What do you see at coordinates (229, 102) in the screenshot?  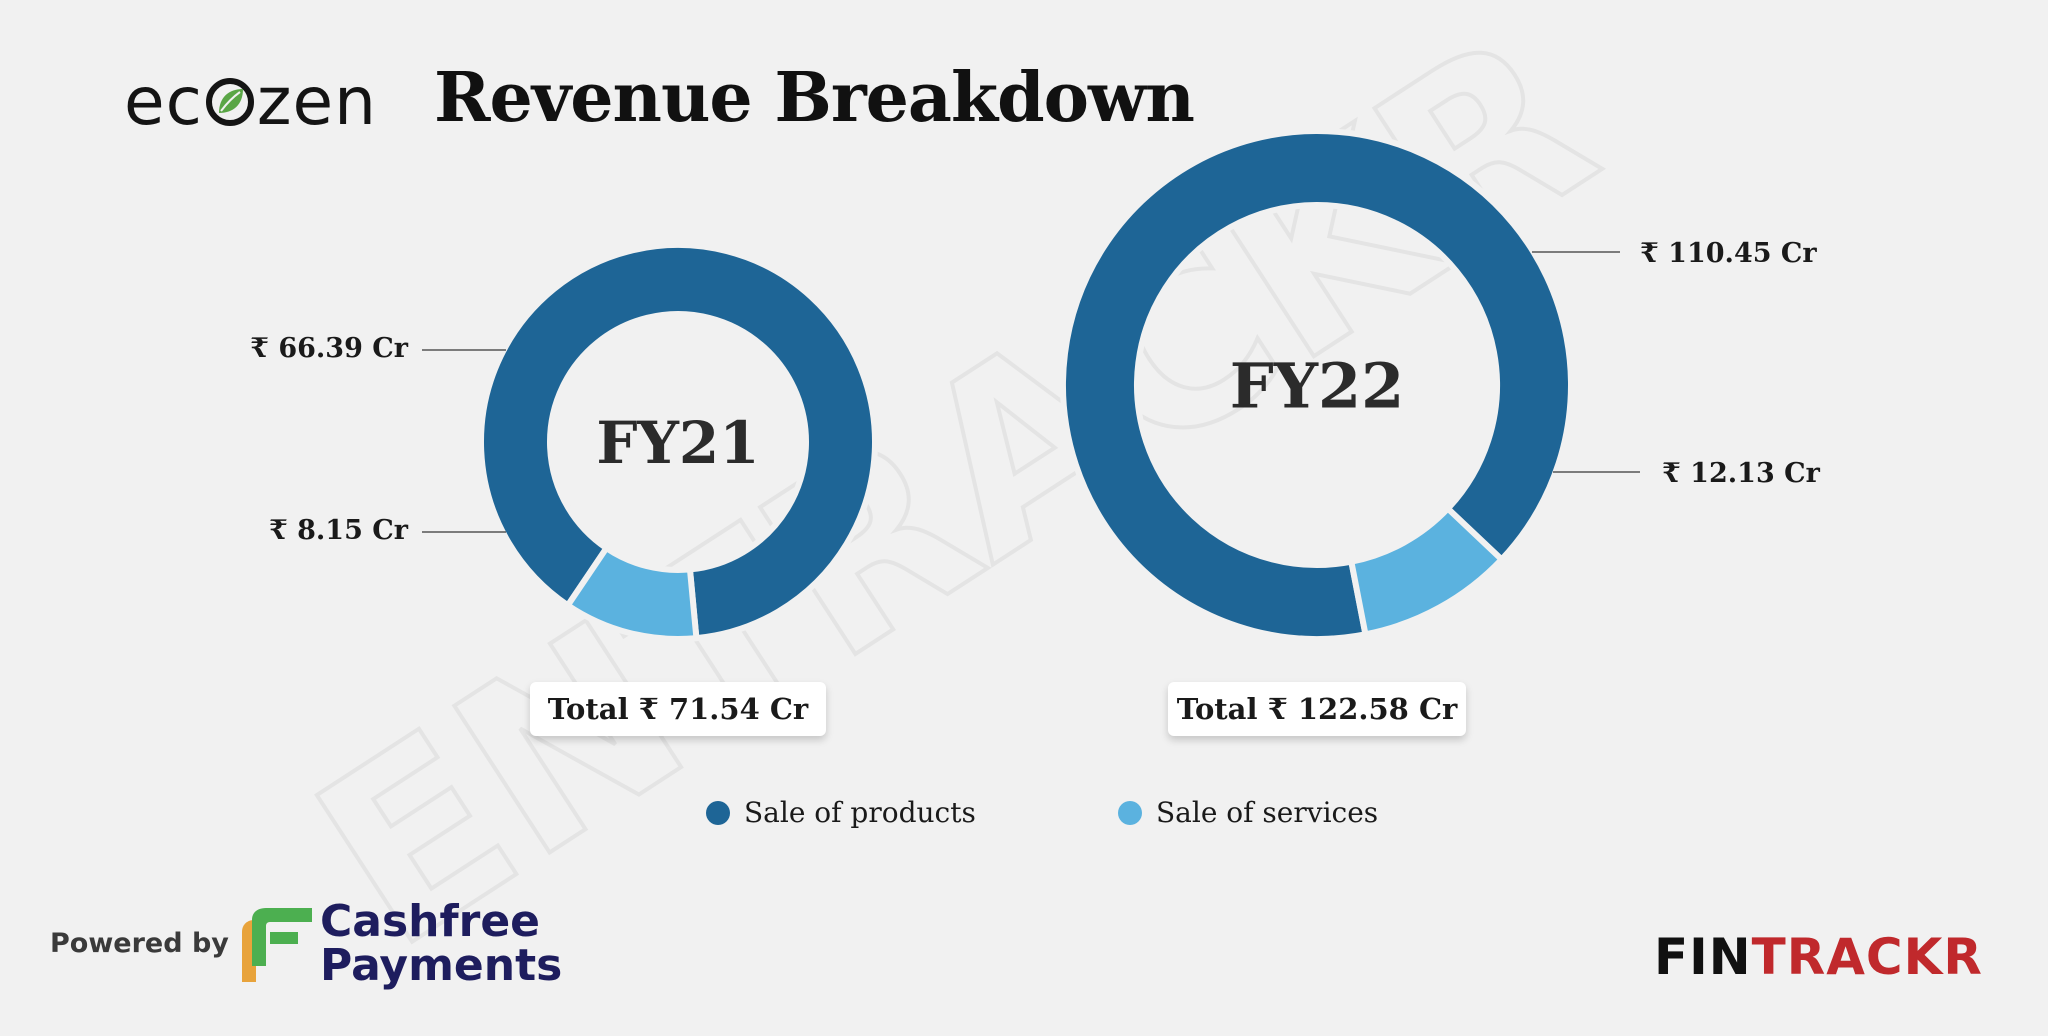 I see `leaf-icon` at bounding box center [229, 102].